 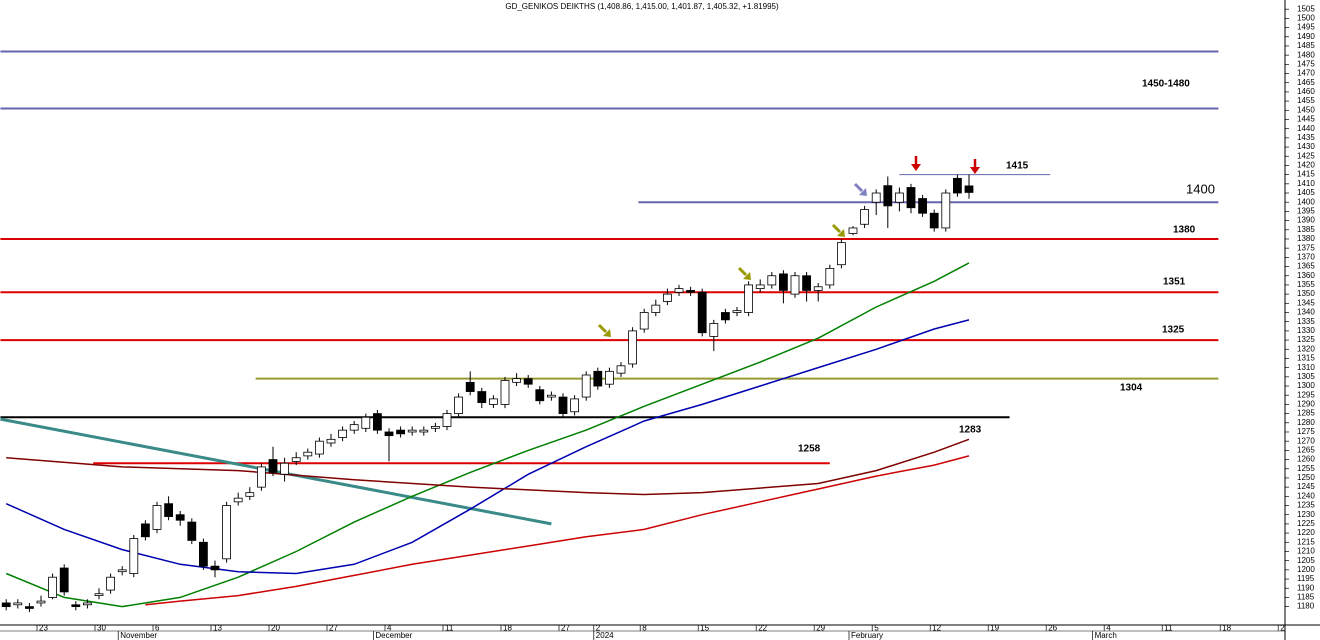 What do you see at coordinates (1306, 312) in the screenshot?
I see `y-tick-label: 1340` at bounding box center [1306, 312].